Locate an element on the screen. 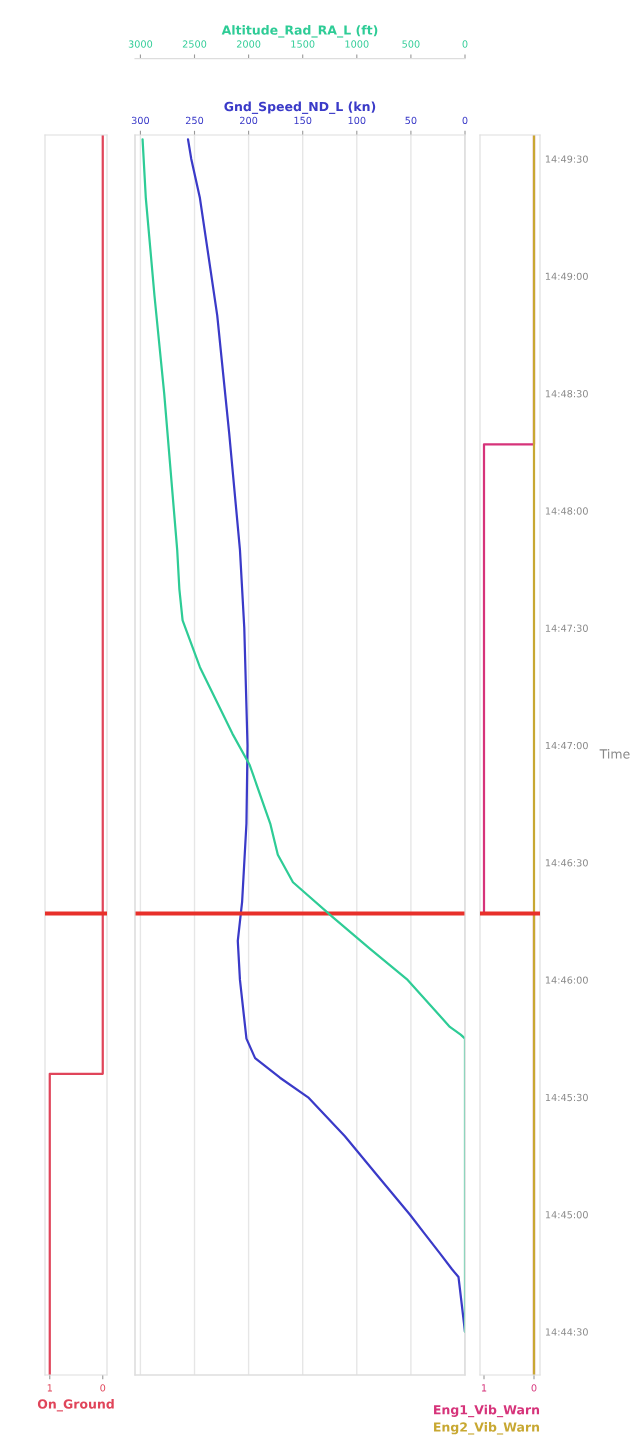  x2-tick-label: 1500 is located at coordinates (303, 44).